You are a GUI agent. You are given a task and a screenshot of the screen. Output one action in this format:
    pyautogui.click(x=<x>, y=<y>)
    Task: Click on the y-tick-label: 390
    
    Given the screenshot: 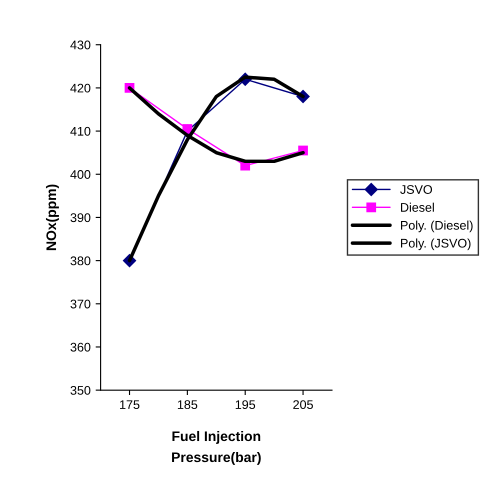 What is the action you would take?
    pyautogui.click(x=80, y=217)
    